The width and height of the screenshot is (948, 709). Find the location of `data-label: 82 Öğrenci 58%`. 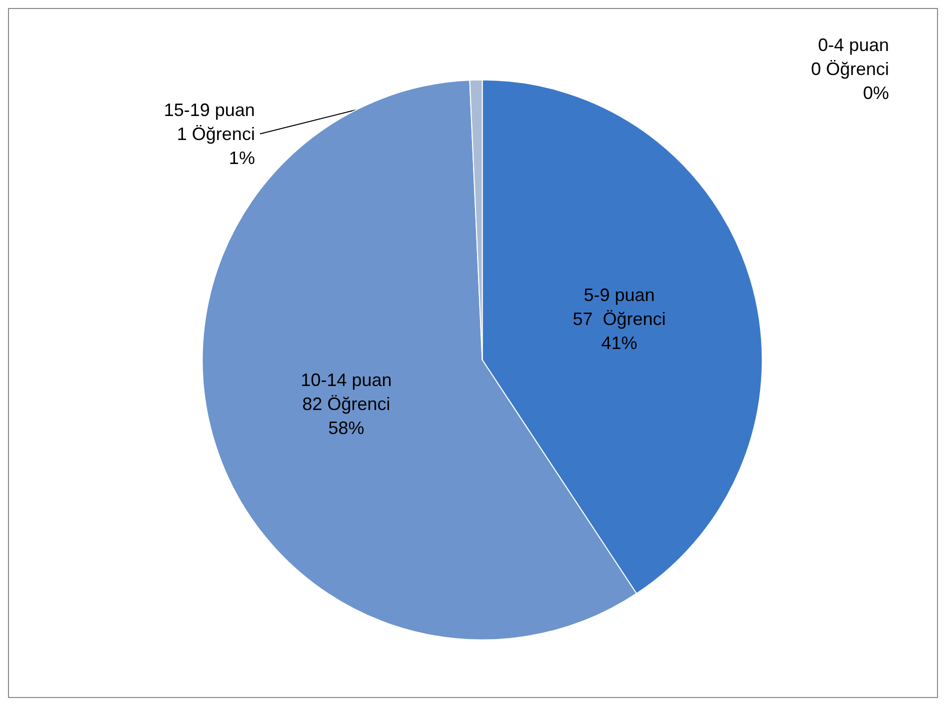

data-label: 82 Öğrenci 58% is located at coordinates (346, 416).